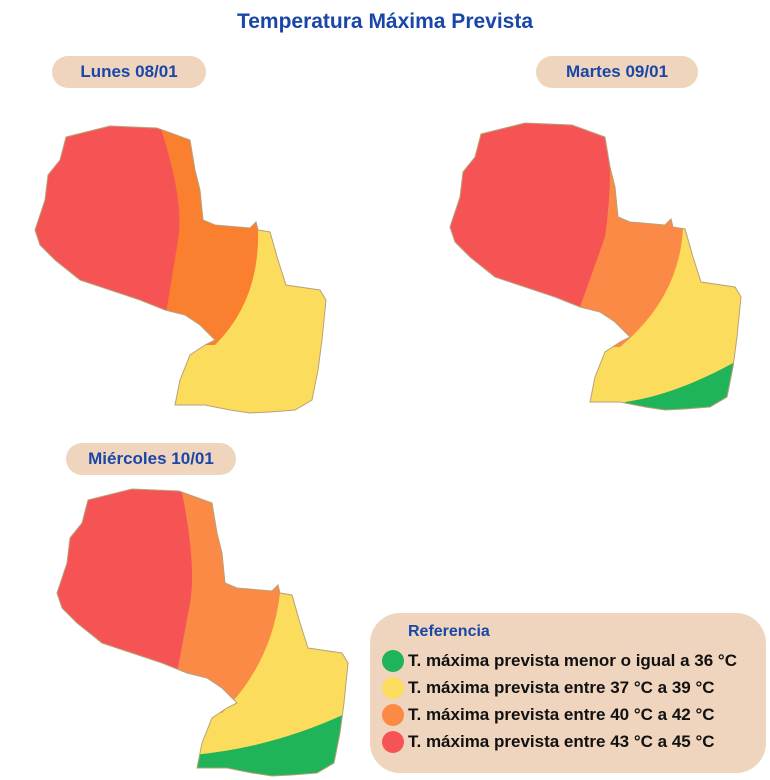 Image resolution: width=770 pixels, height=780 pixels. I want to click on legend-item: T. máxima prevista entre 40 °C a 42 °C, so click(548, 715).